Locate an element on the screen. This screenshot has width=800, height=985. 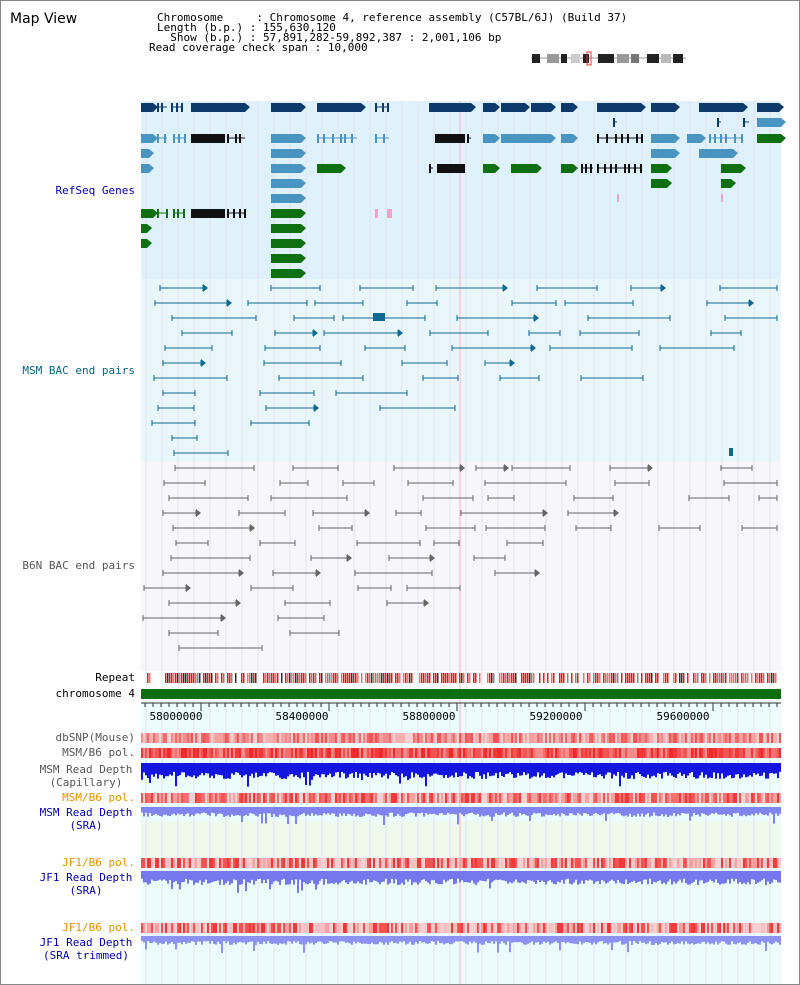
show-value: 57,891,282-59,892,387 : 2,001,106 bp is located at coordinates (382, 37).